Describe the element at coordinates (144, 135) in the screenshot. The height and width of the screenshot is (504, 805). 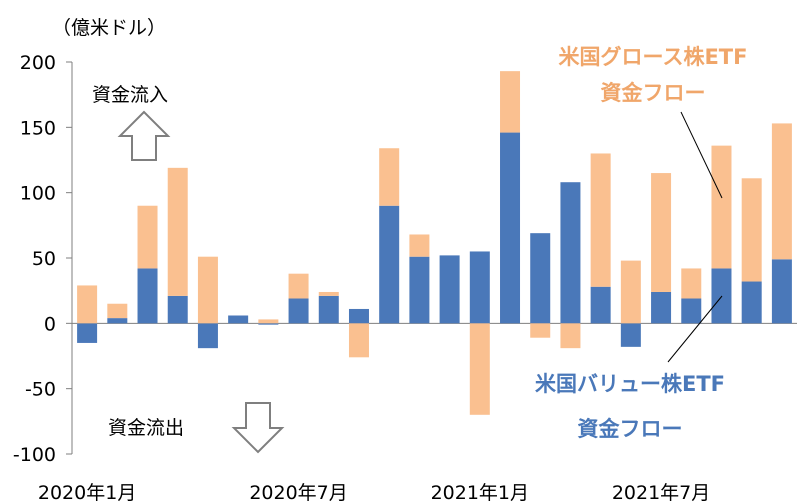
I see `up-arrow-icon` at that location.